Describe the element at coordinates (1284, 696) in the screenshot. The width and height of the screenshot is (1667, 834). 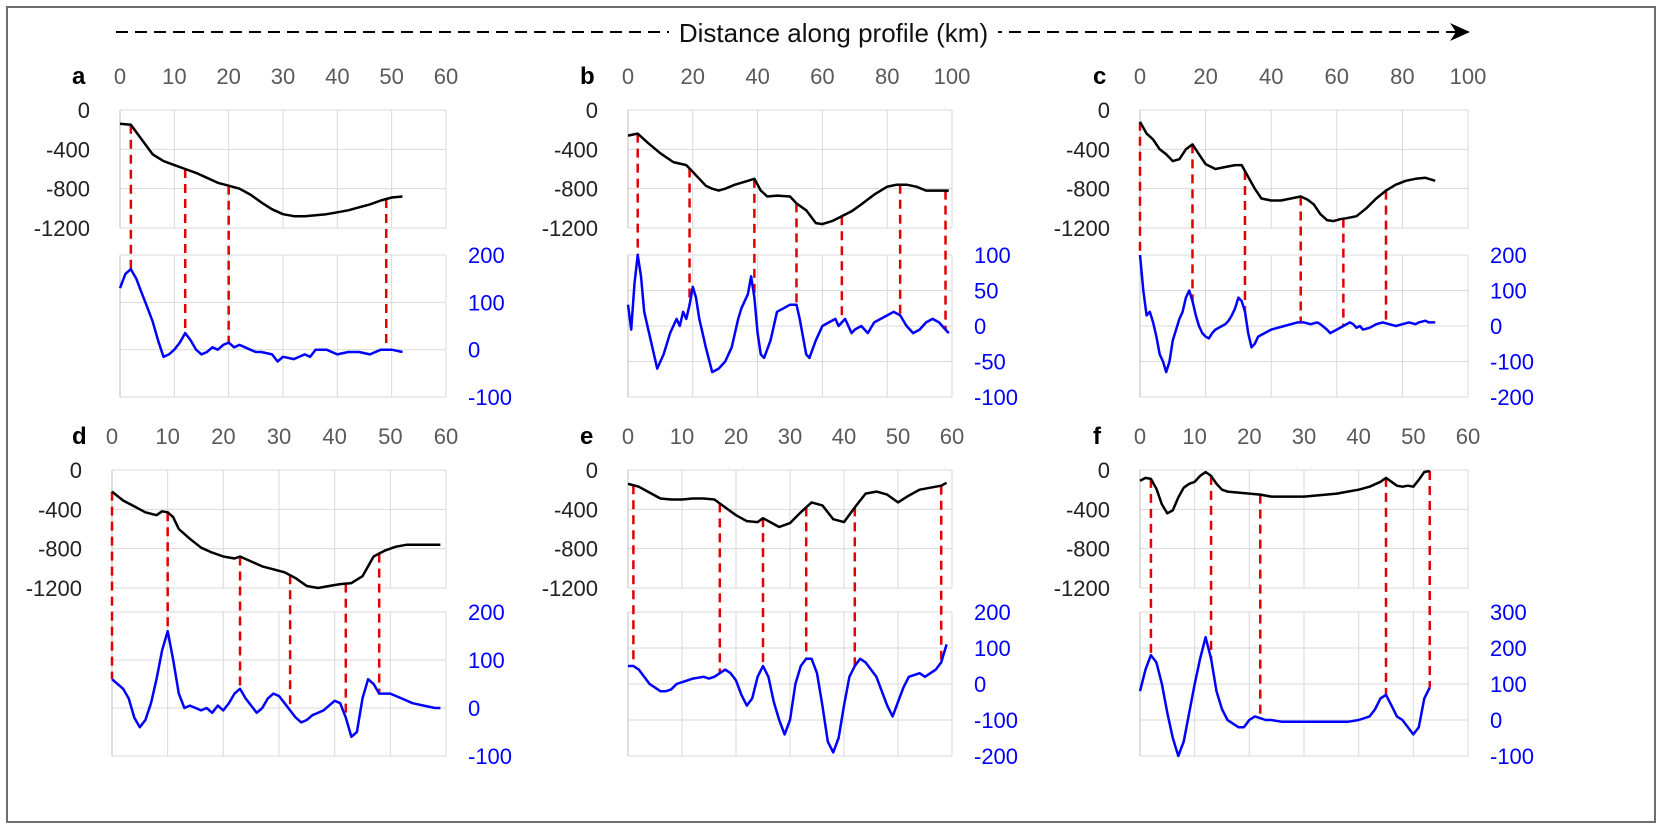
I see `anomaly-line-f` at that location.